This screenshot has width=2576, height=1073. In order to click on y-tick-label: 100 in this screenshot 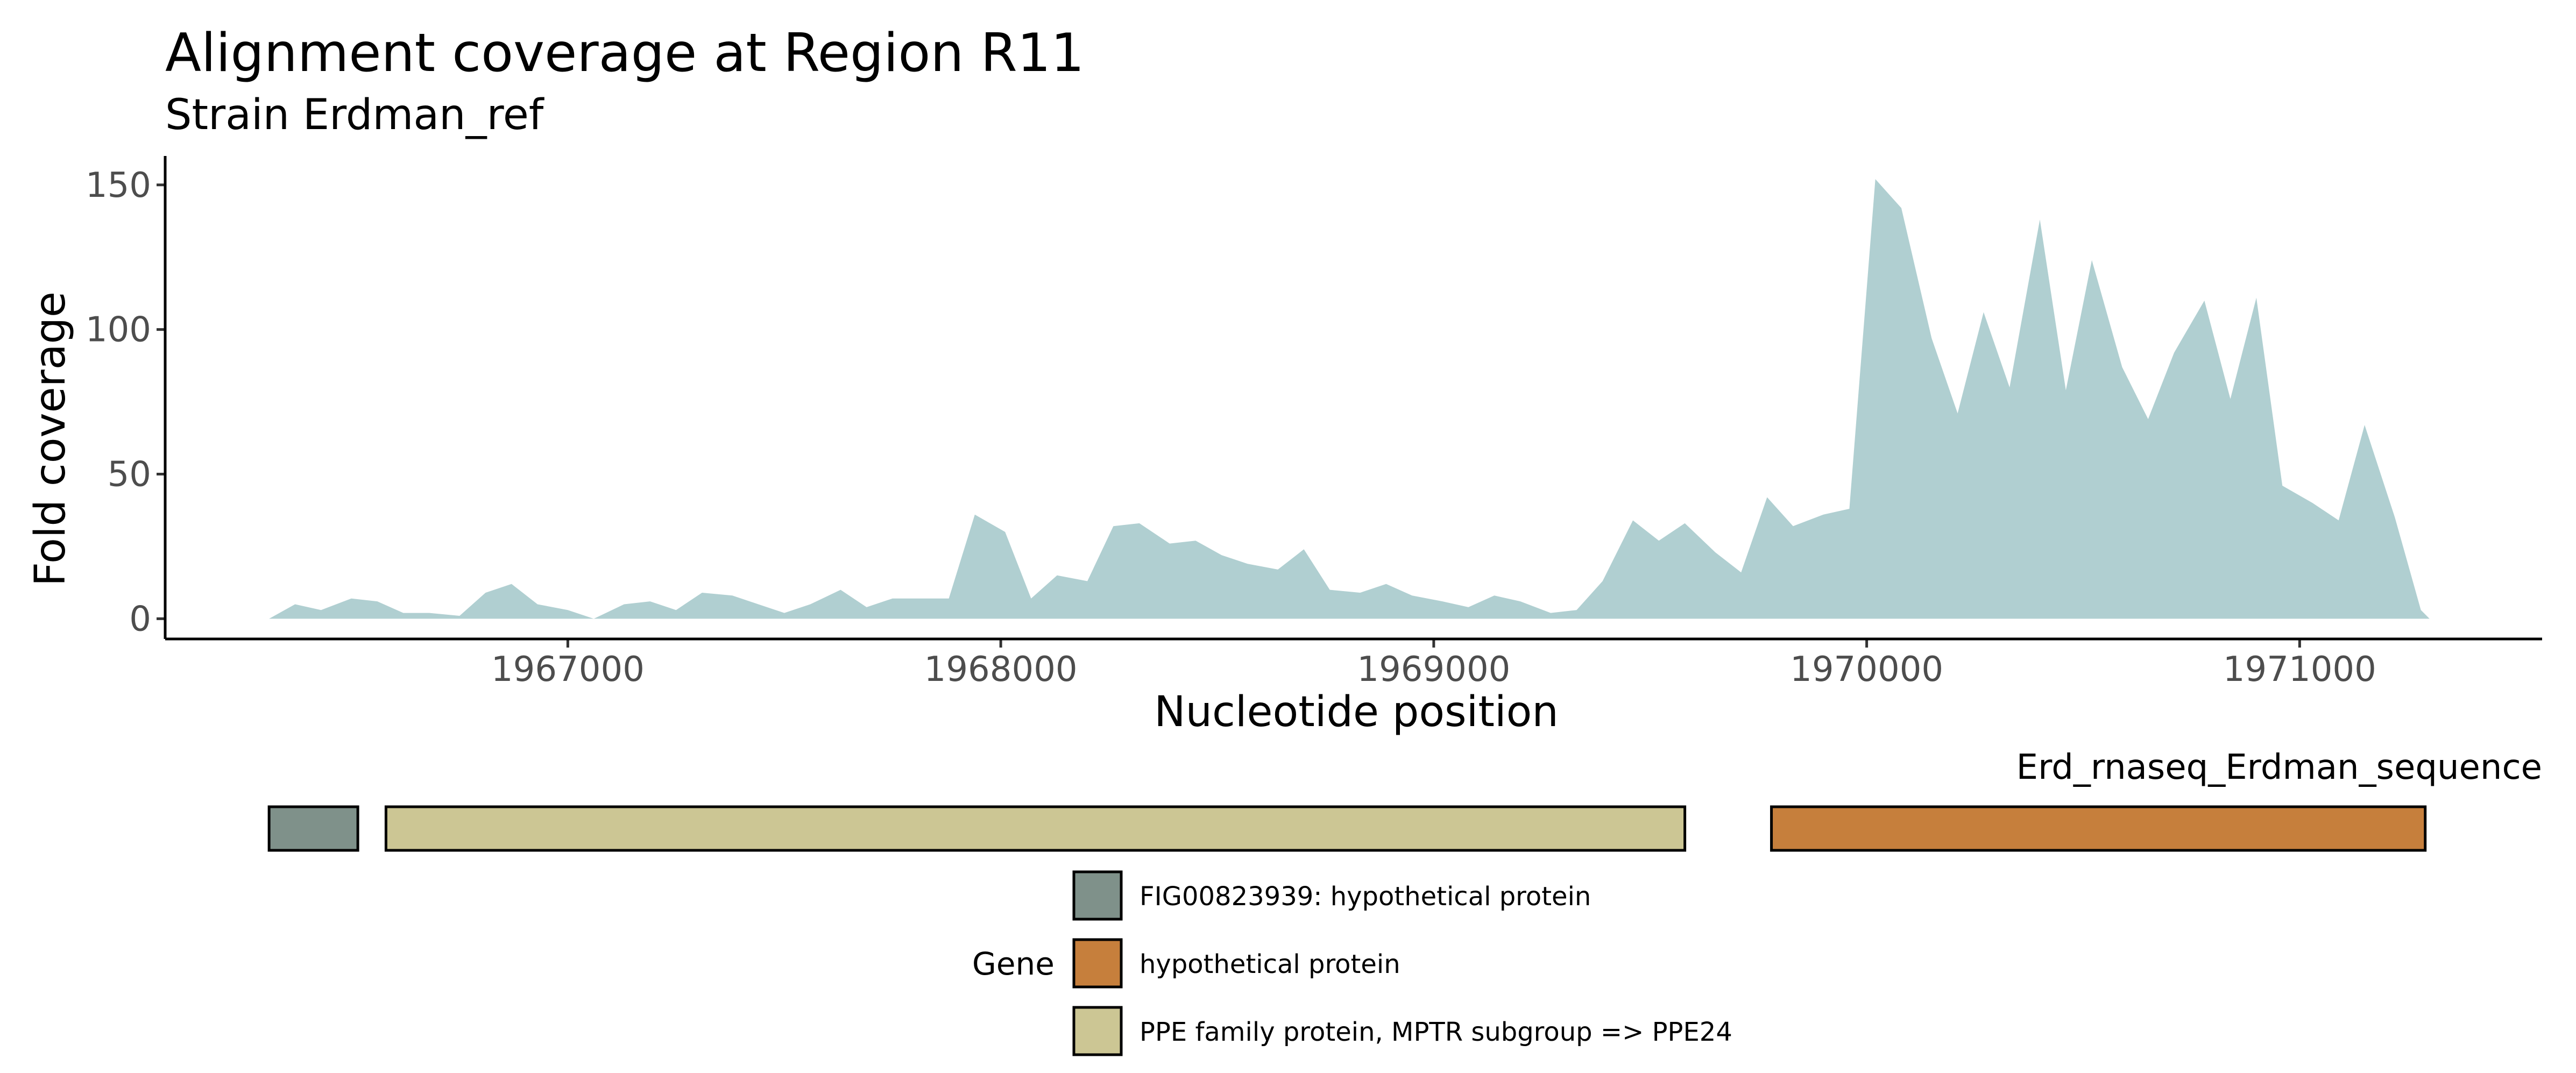, I will do `click(118, 330)`.